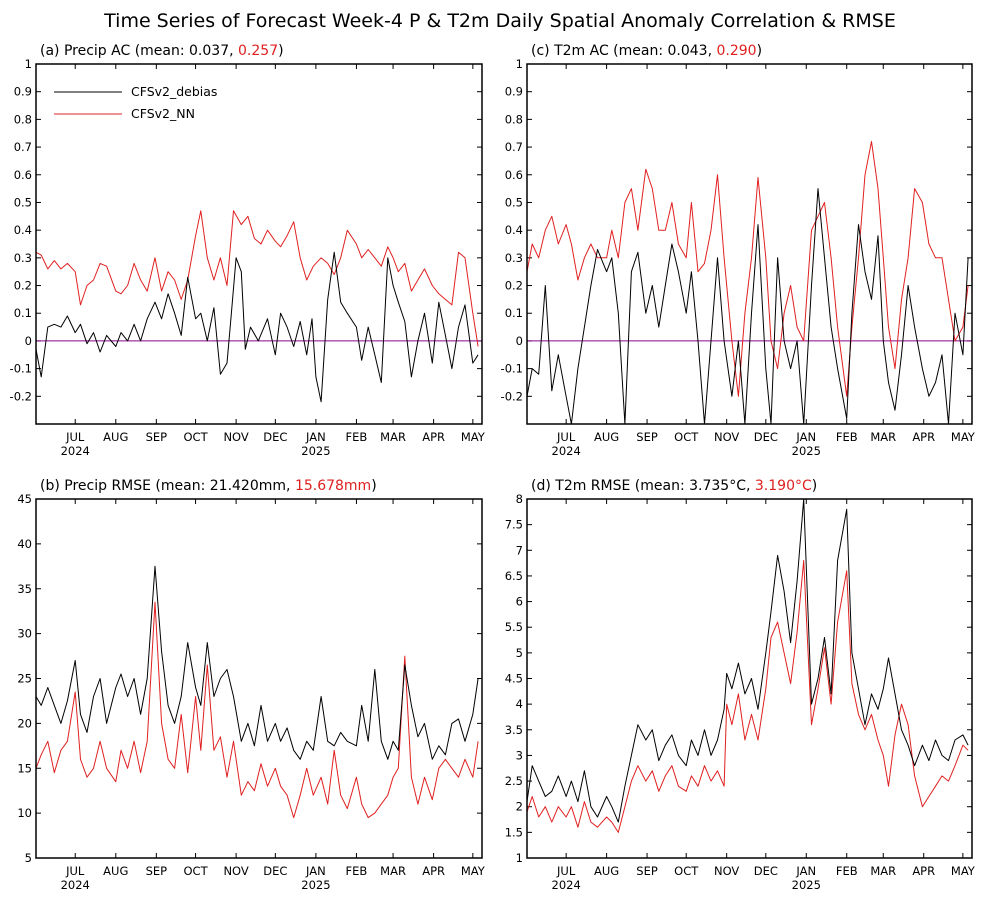 The width and height of the screenshot is (1000, 900). What do you see at coordinates (847, 437) in the screenshot?
I see `t2m-ac-xtick-label: FEB` at bounding box center [847, 437].